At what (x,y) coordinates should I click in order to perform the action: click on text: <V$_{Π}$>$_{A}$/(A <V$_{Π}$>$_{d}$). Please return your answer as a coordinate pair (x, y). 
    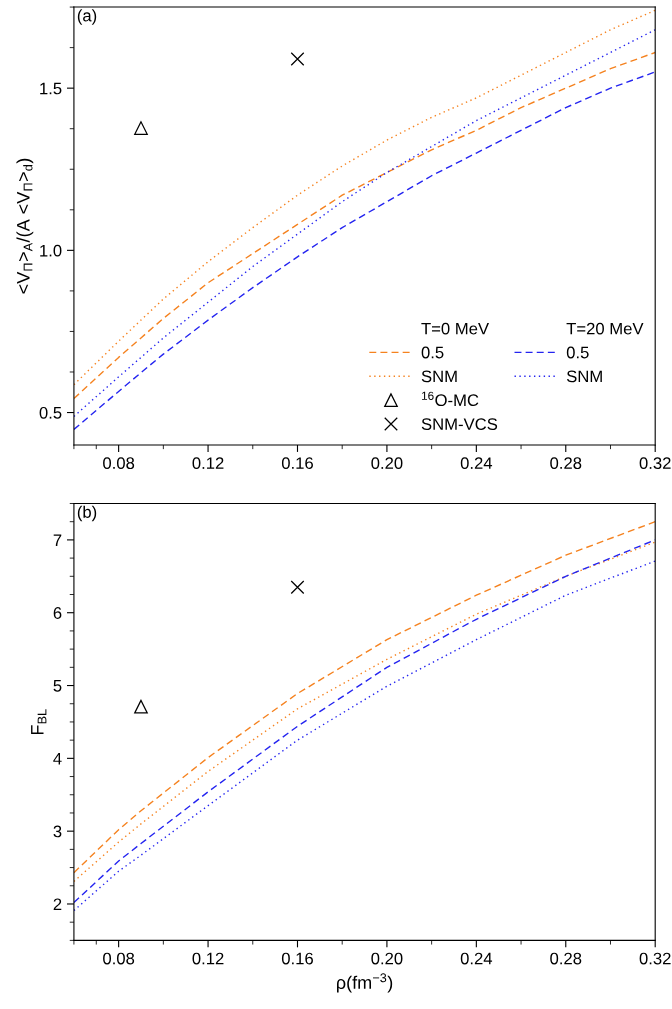
    Looking at the image, I should click on (25, 226).